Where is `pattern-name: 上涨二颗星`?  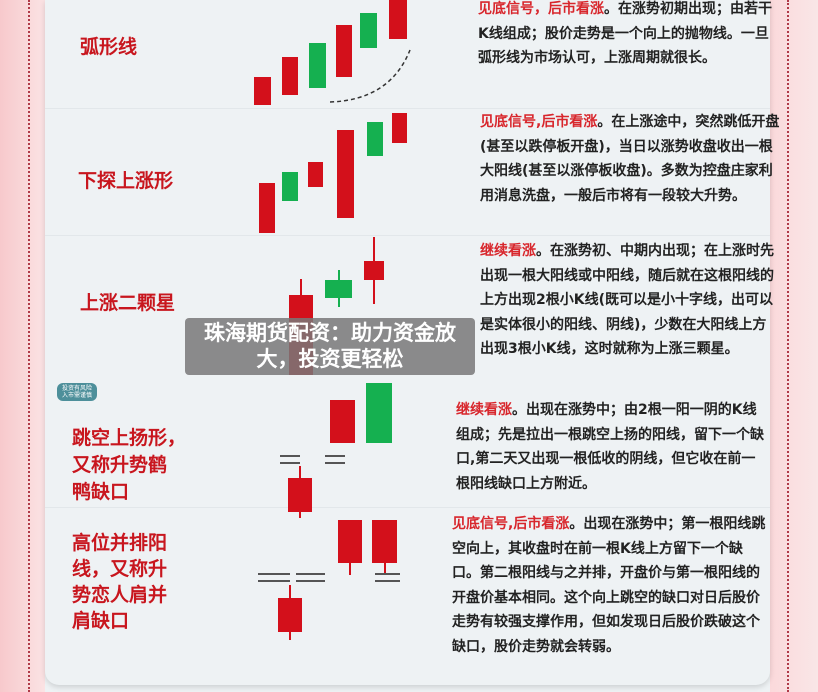 pattern-name: 上涨二颗星 is located at coordinates (128, 303).